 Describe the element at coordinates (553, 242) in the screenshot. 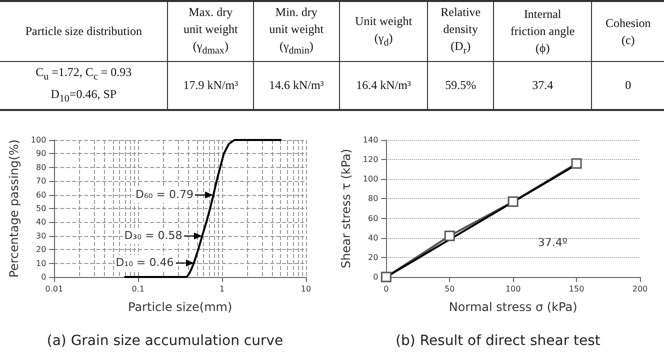

I see `annotation: 37.4º` at that location.